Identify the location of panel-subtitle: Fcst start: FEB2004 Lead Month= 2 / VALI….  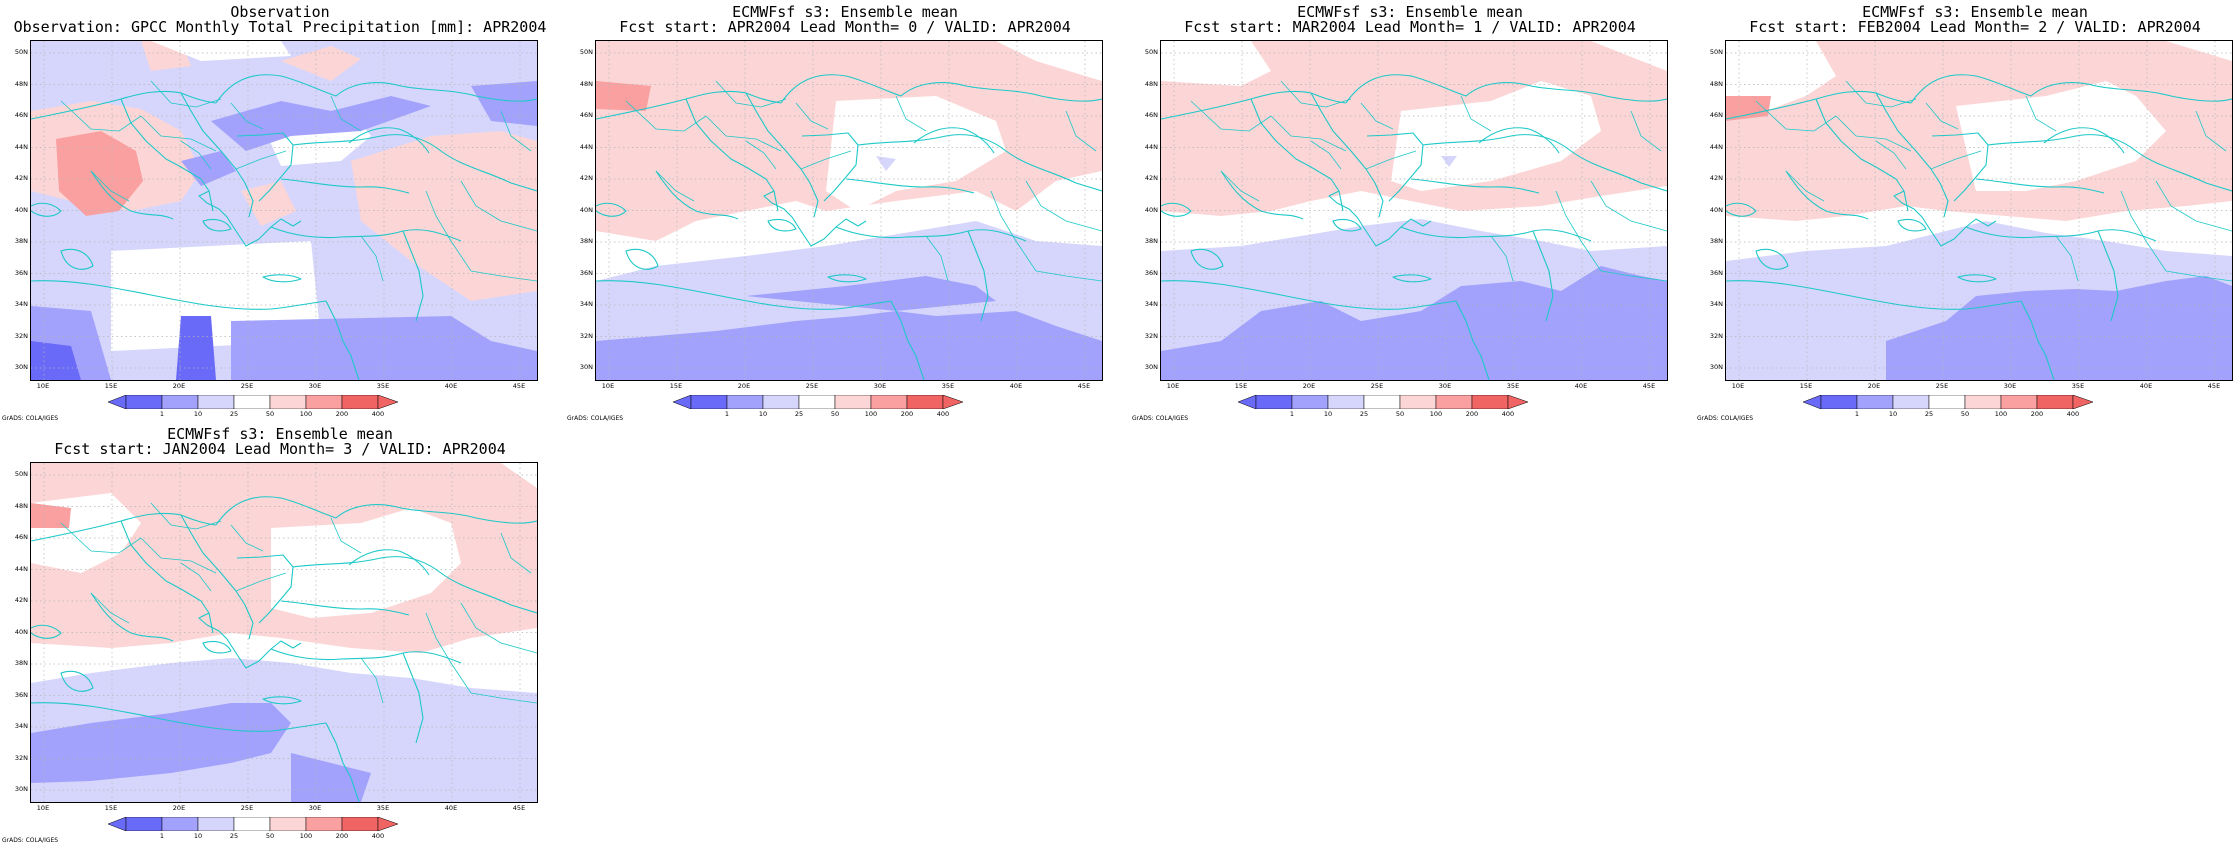
(1975, 27).